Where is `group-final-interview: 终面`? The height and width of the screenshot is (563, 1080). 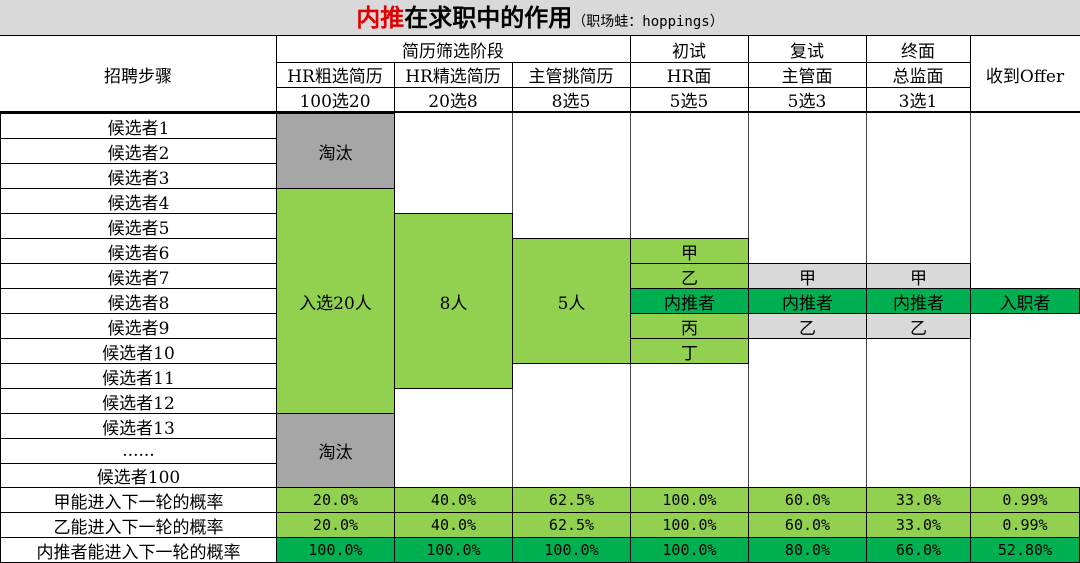 group-final-interview: 终面 is located at coordinates (918, 52).